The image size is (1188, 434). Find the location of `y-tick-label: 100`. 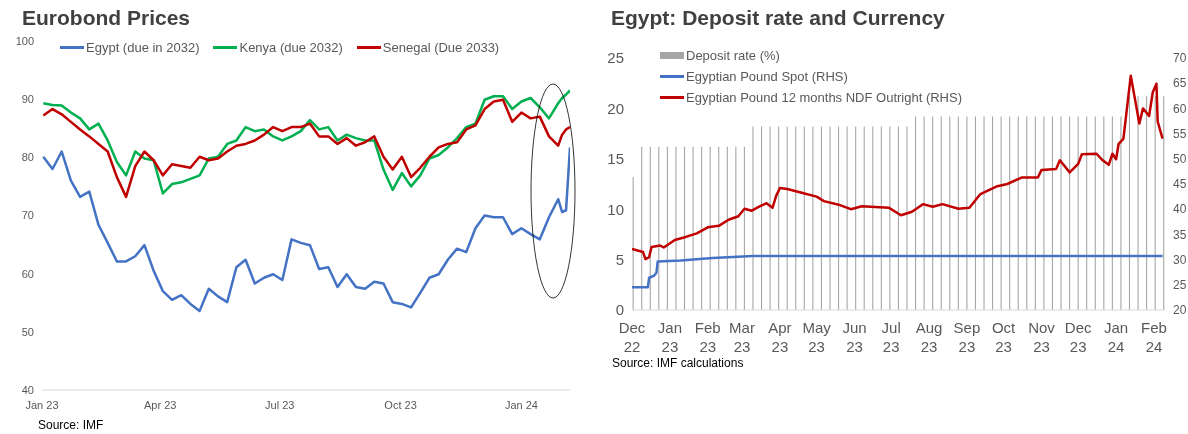

y-tick-label: 100 is located at coordinates (24, 40).